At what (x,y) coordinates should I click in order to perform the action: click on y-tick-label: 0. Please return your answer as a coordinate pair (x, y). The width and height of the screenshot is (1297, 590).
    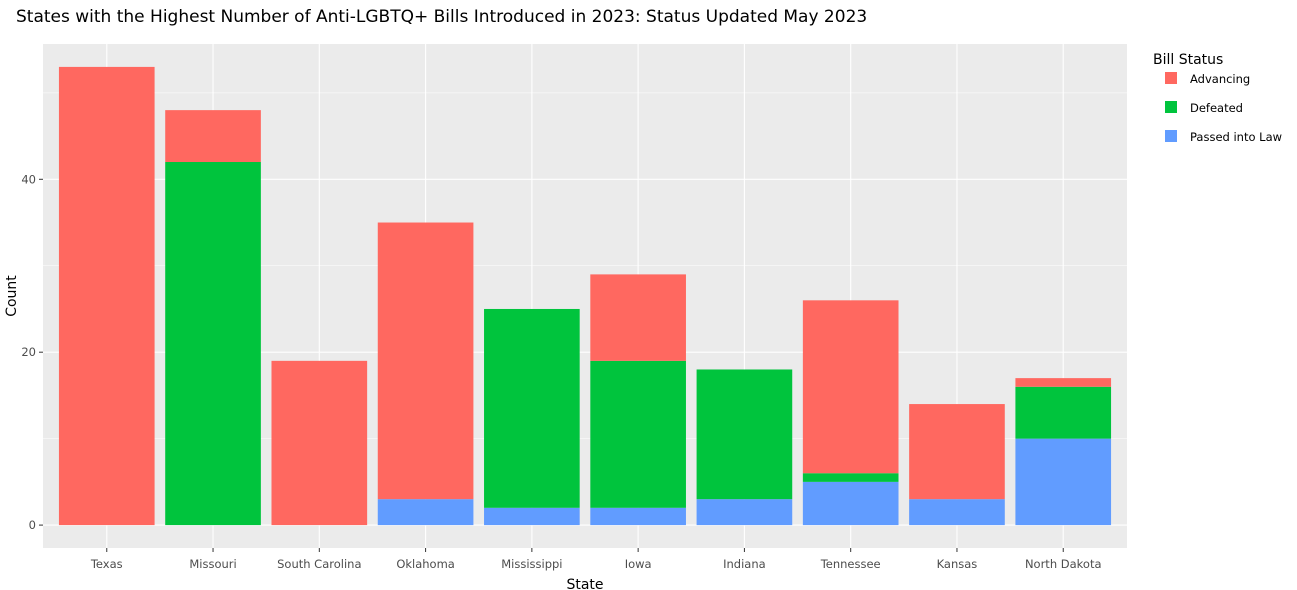
    Looking at the image, I should click on (32, 525).